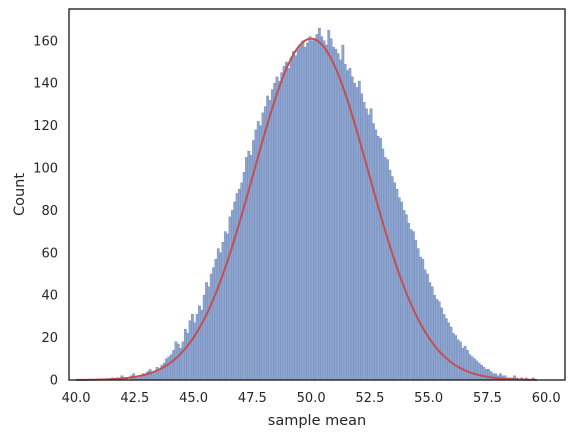 This screenshot has width=575, height=437. Describe the element at coordinates (317, 421) in the screenshot. I see `x-axis-label: sample mean` at that location.